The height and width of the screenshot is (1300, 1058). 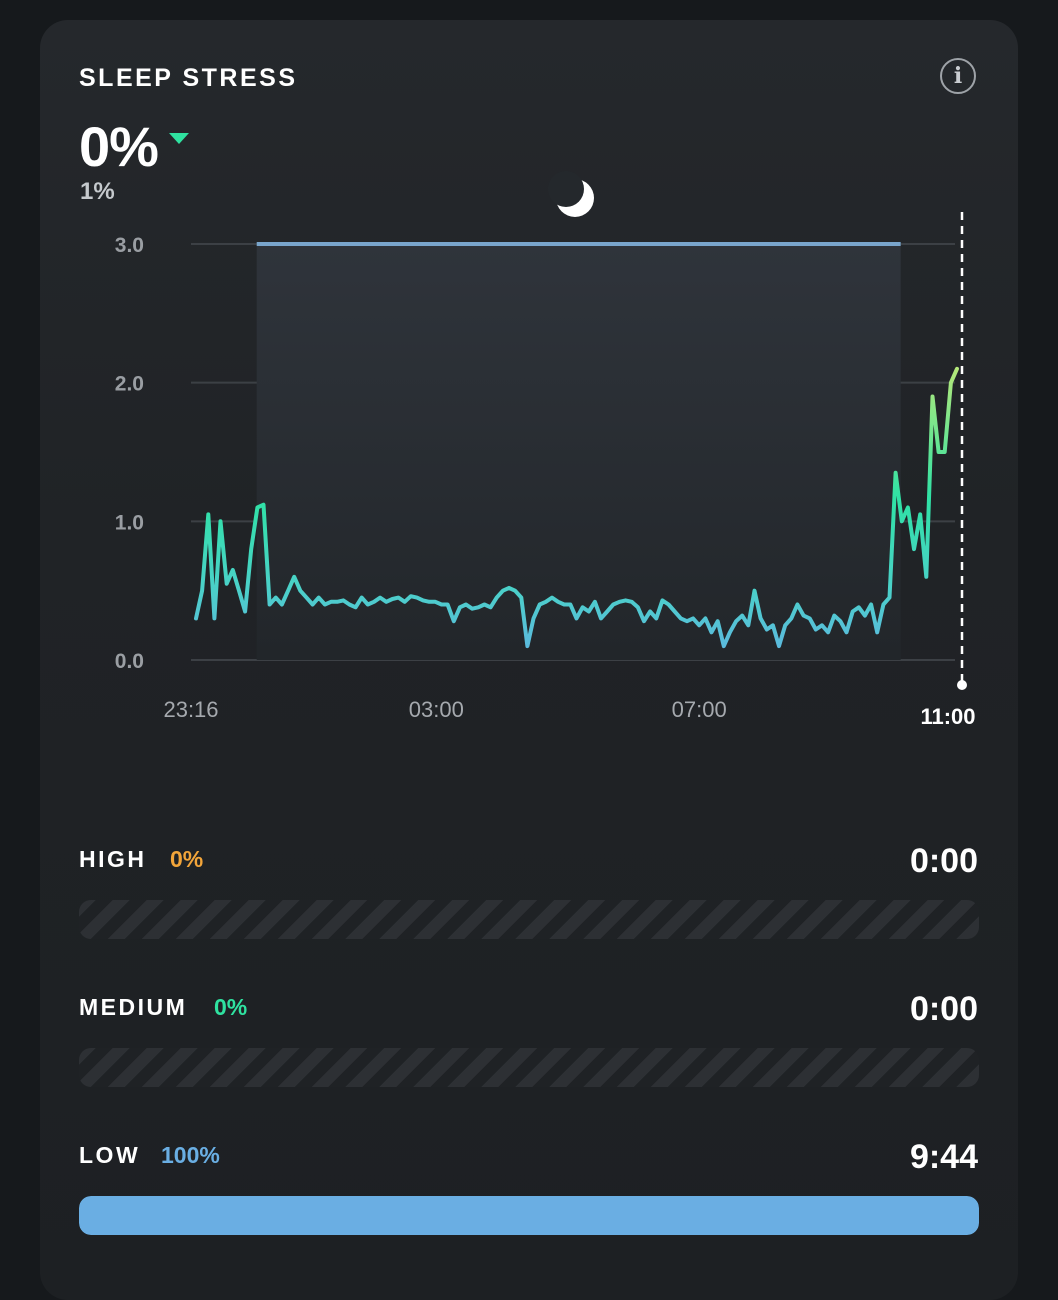 I want to click on x-tick-label: 07:00, so click(x=699, y=709).